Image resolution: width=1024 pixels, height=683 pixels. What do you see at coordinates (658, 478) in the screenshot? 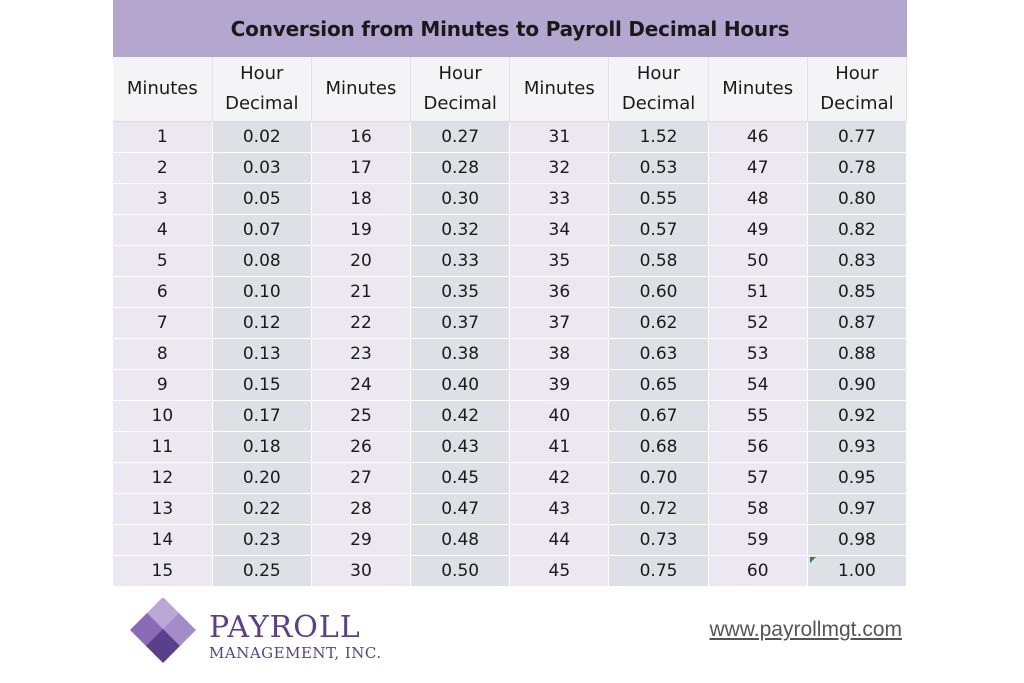
I see `hour-decimal-cell: 0.70` at bounding box center [658, 478].